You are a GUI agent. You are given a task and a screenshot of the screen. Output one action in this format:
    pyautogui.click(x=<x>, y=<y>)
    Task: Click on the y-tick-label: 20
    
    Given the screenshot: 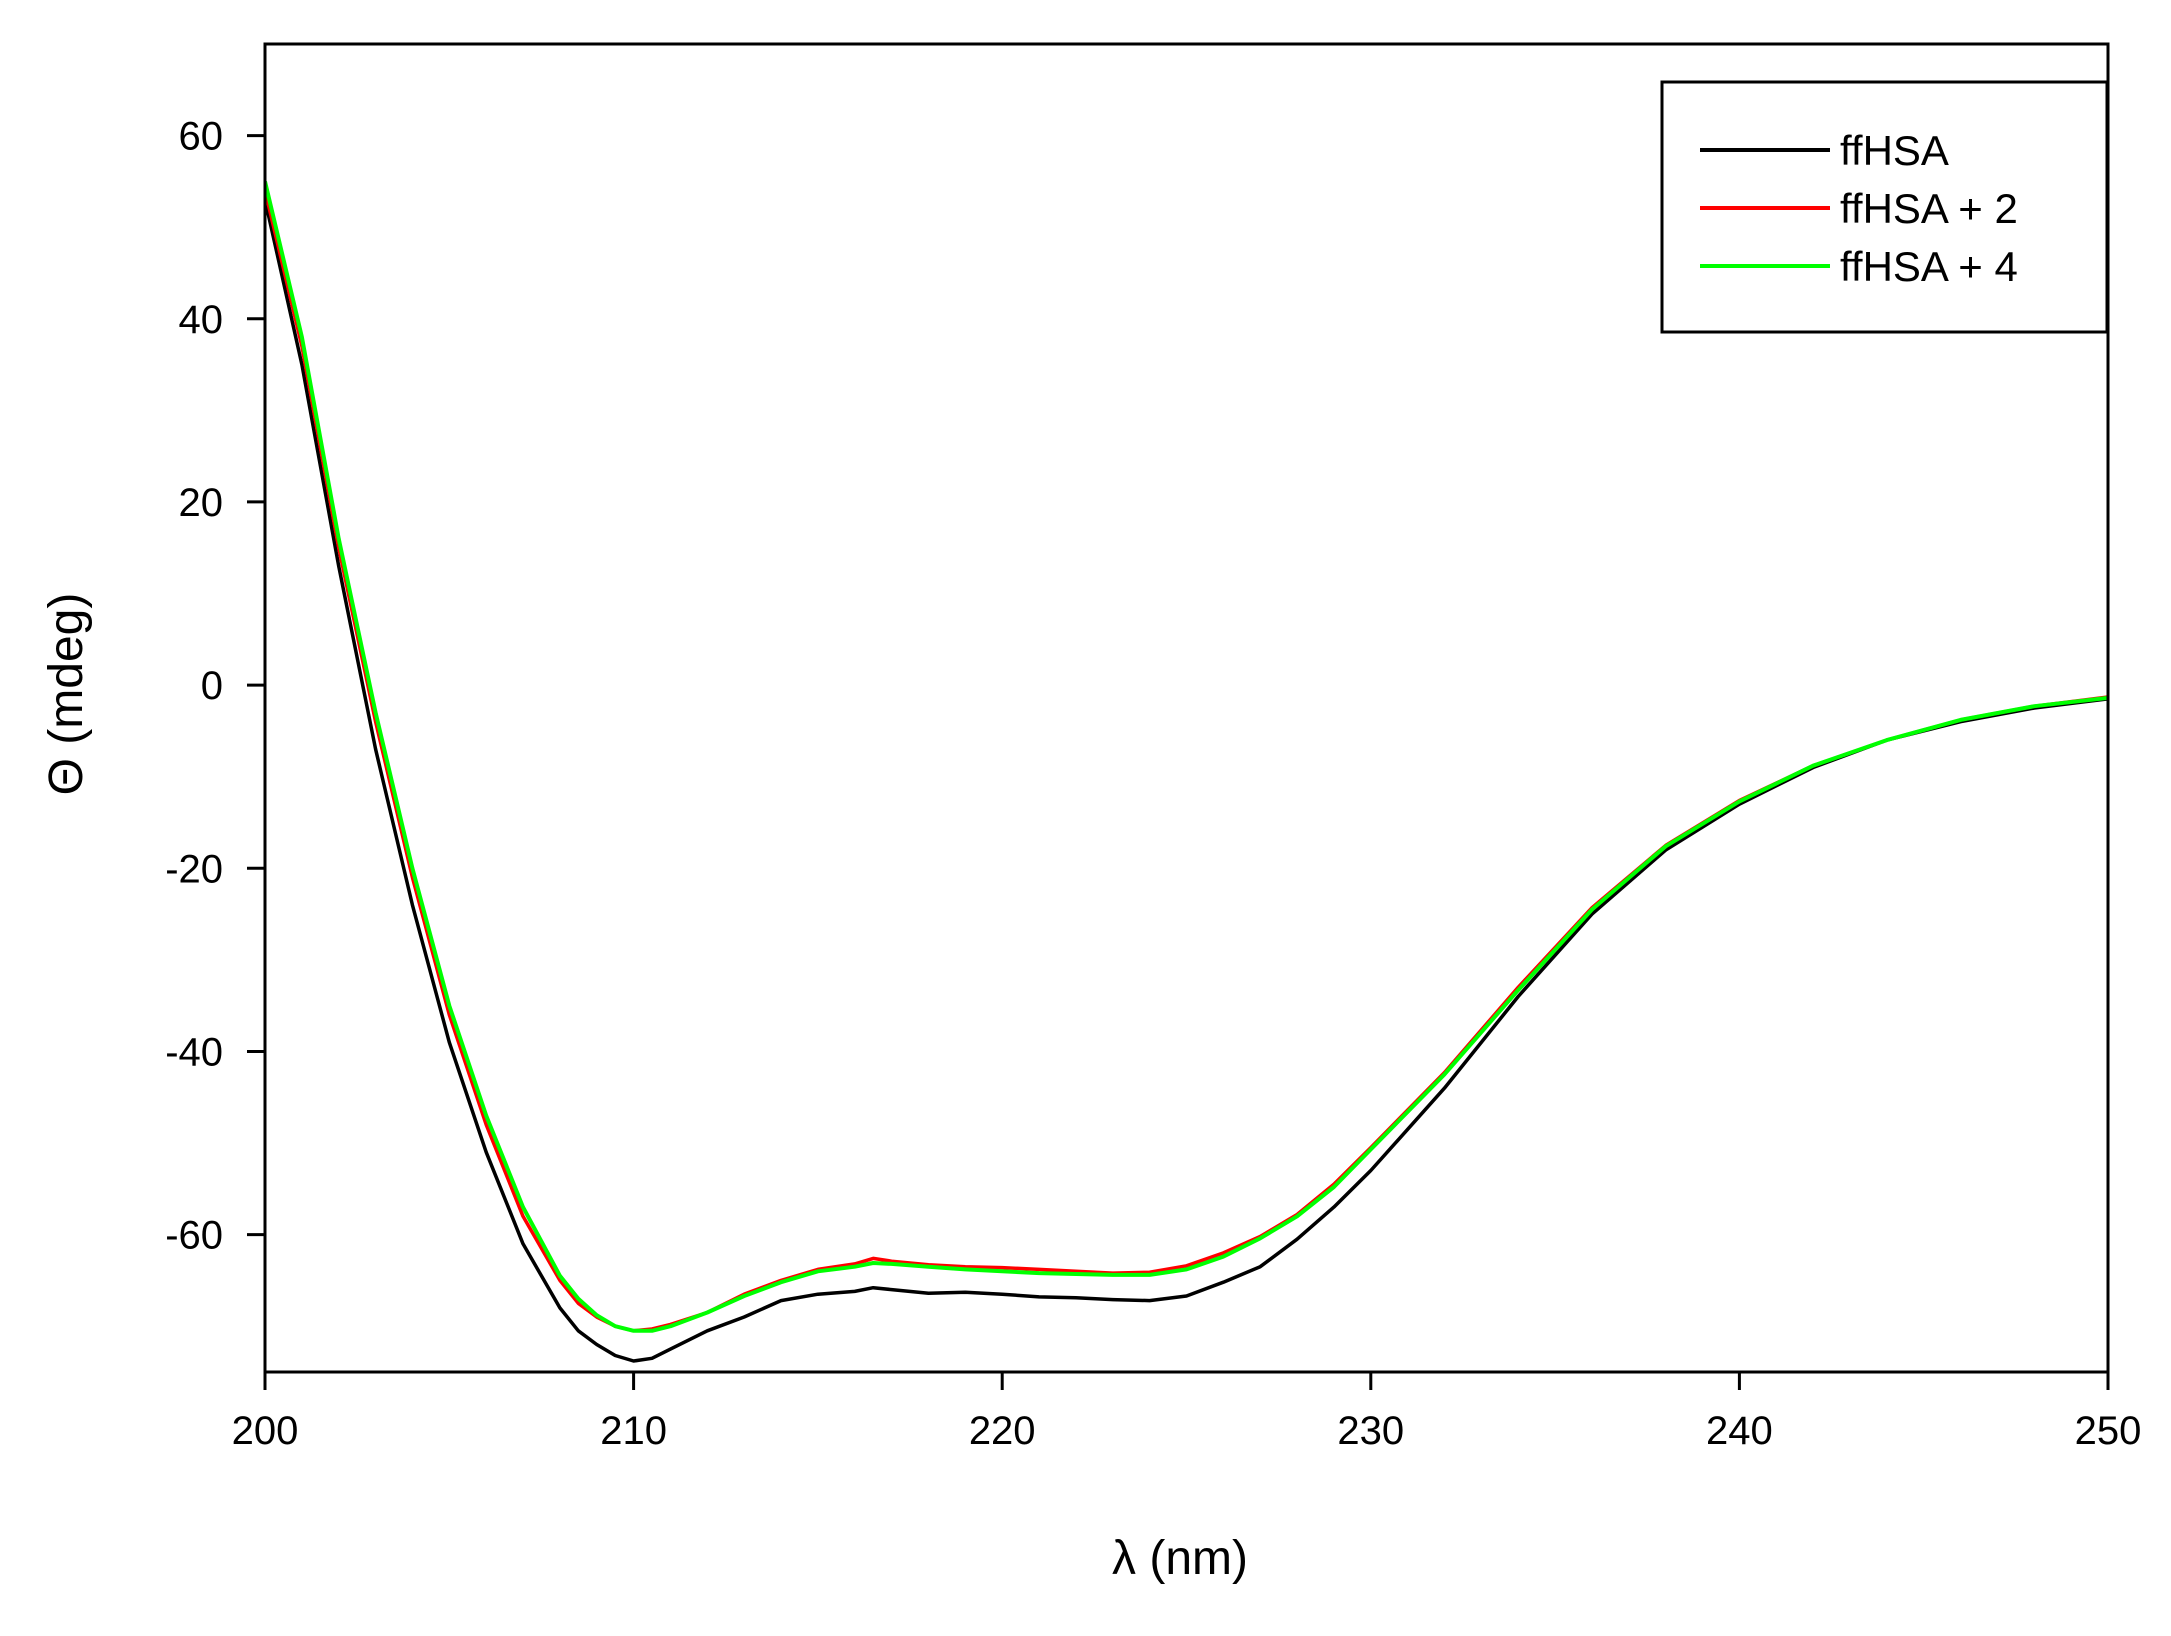 What is the action you would take?
    pyautogui.click(x=201, y=503)
    